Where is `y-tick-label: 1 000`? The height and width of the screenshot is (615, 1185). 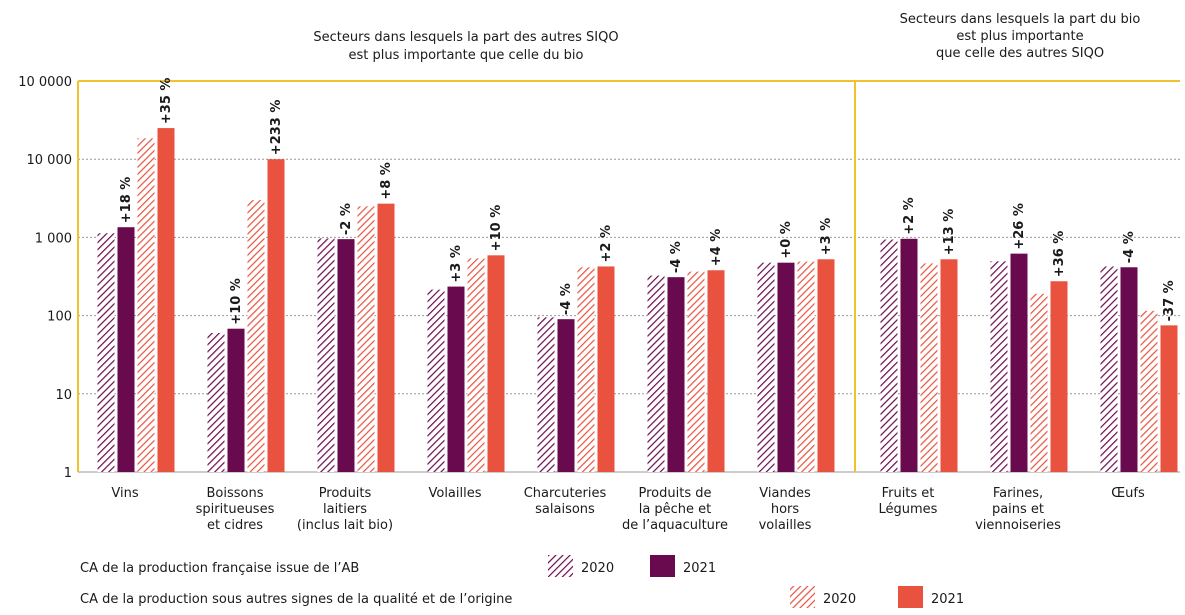 y-tick-label: 1 000 is located at coordinates (53, 238).